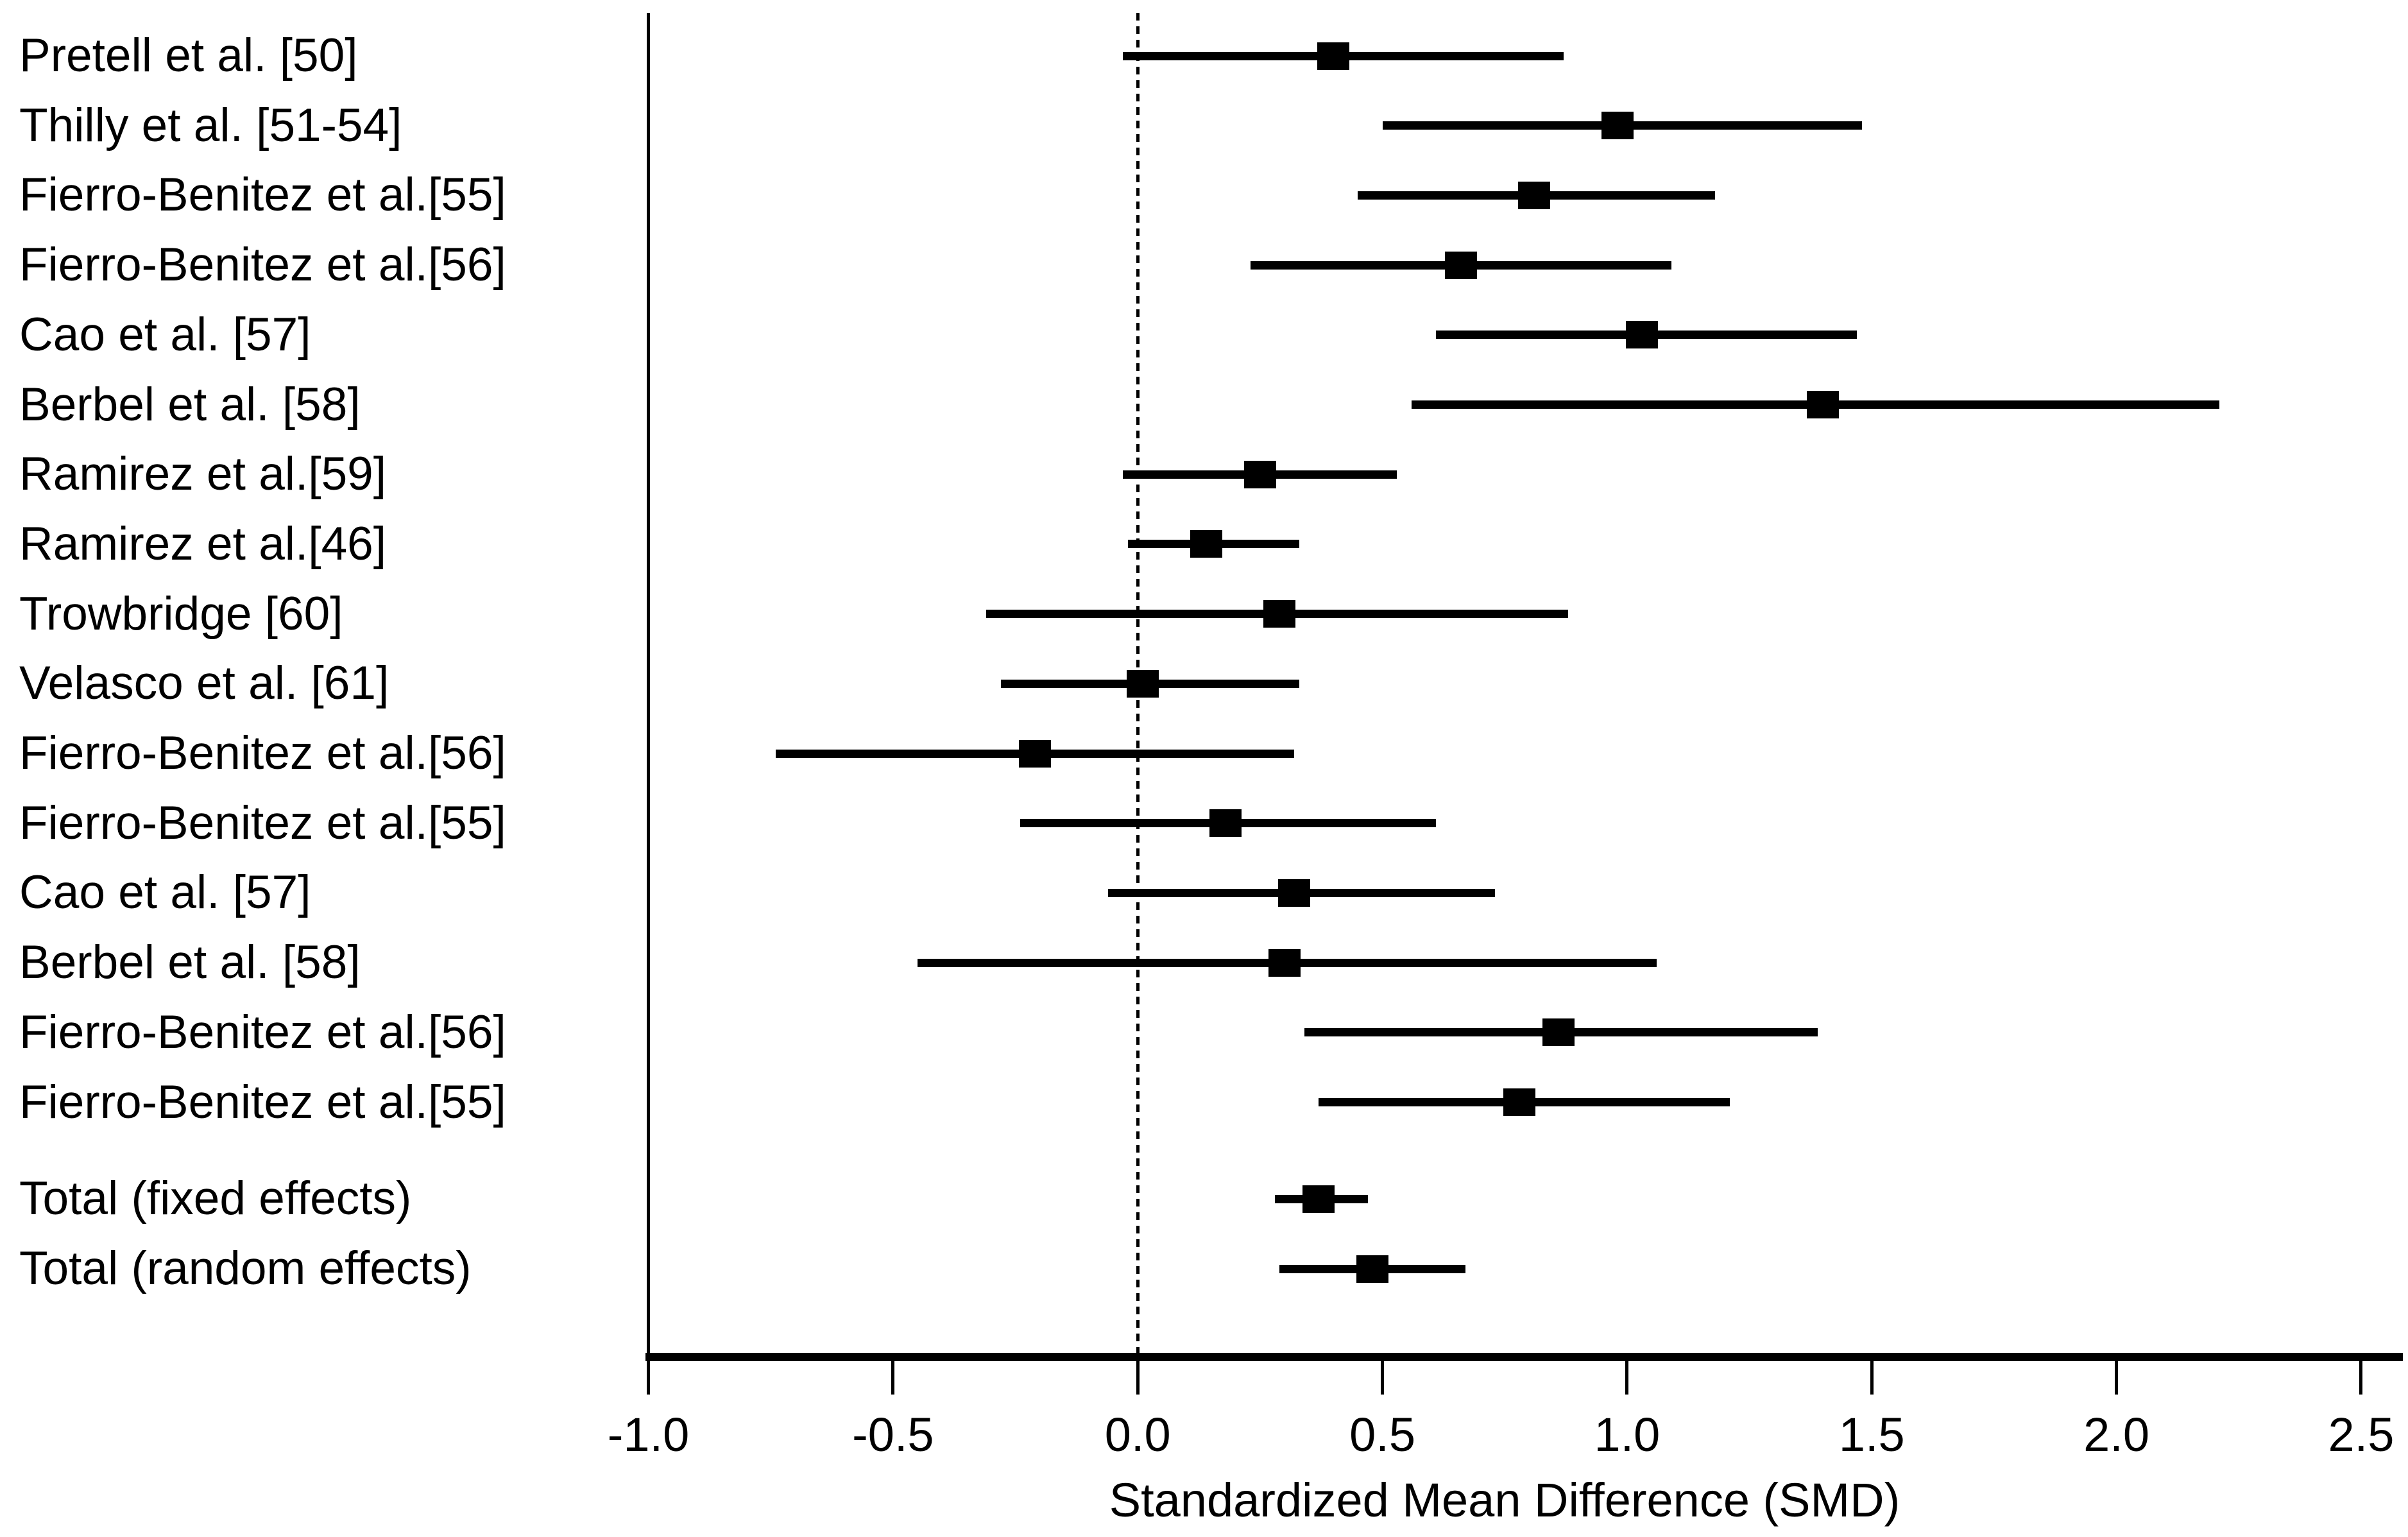  What do you see at coordinates (1627, 1434) in the screenshot?
I see `x-axis-tick-label: 1.0` at bounding box center [1627, 1434].